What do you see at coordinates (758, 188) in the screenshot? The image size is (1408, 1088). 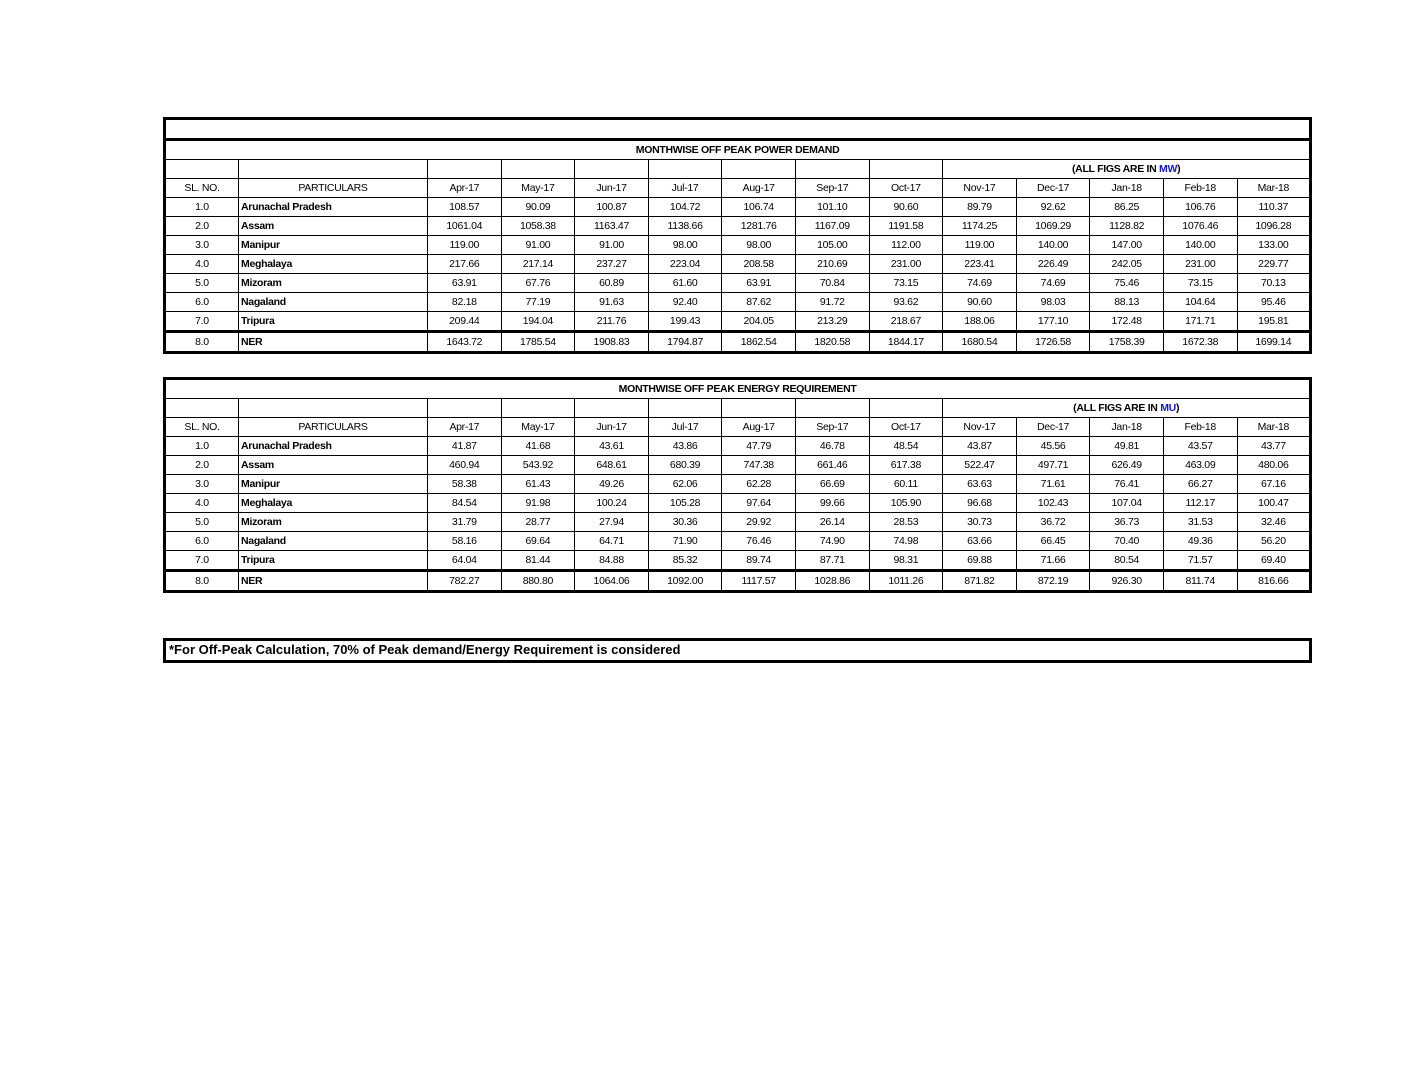 I see `header-month: Aug-17` at bounding box center [758, 188].